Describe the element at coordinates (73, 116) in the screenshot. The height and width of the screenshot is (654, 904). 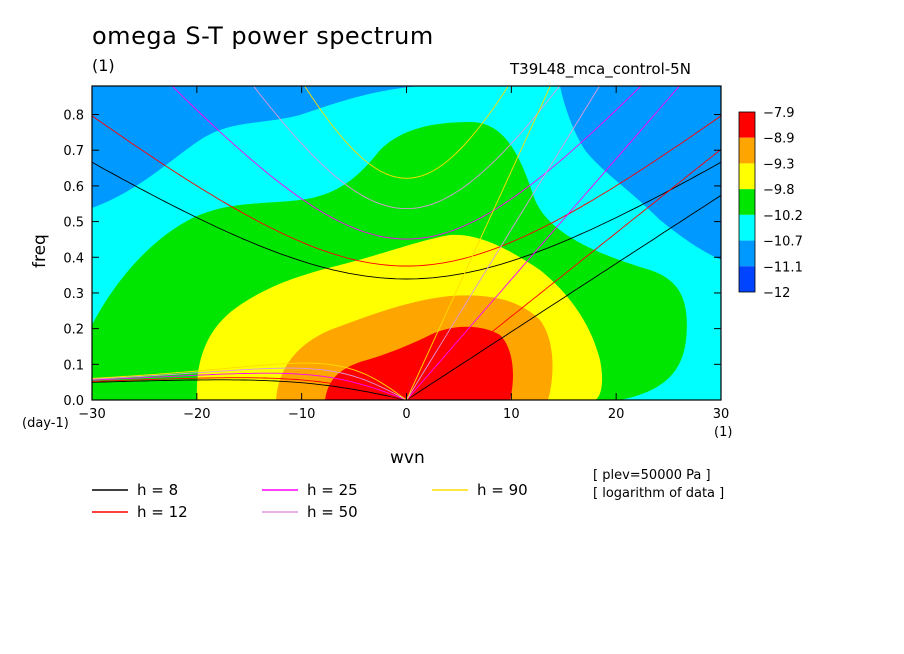
I see `y-tick-label: 0.8` at that location.